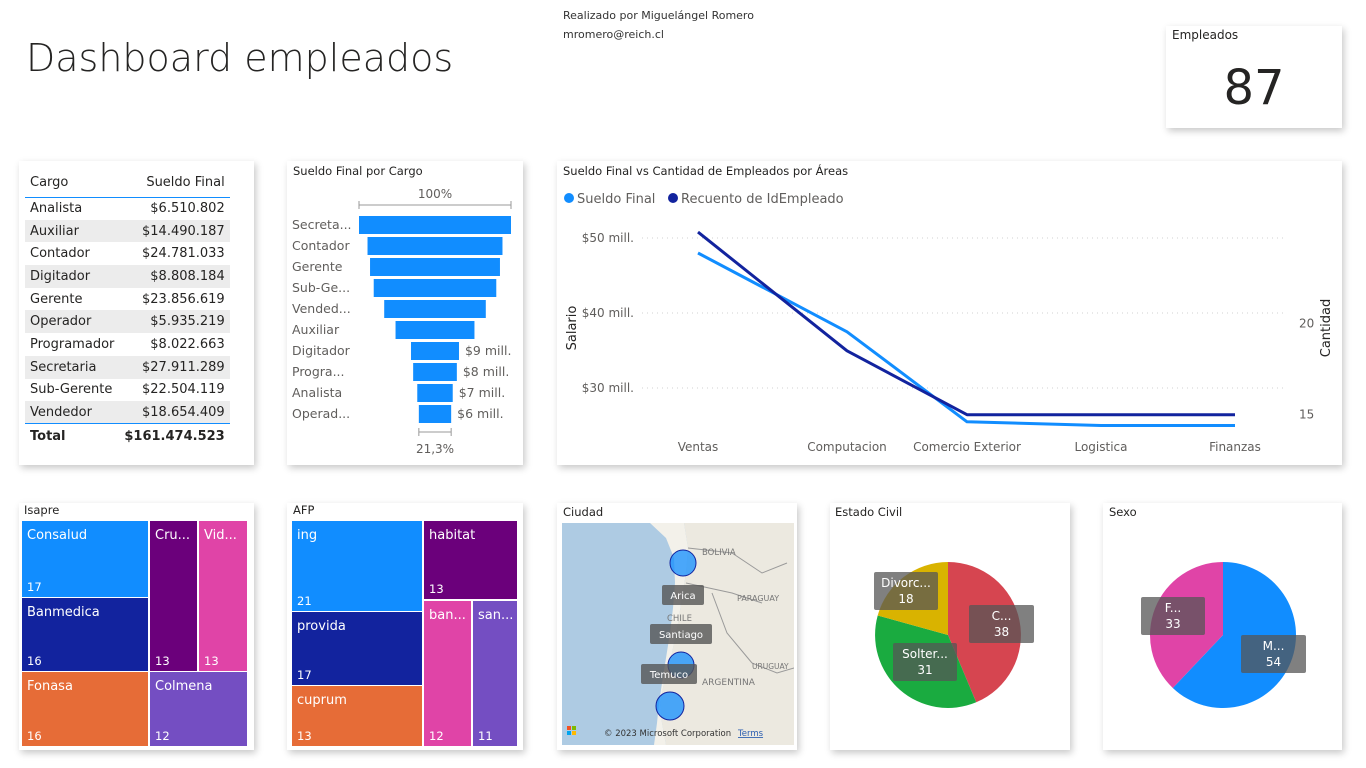 The image size is (1366, 768). What do you see at coordinates (322, 700) in the screenshot?
I see `treemap-cell-label: cuprum` at bounding box center [322, 700].